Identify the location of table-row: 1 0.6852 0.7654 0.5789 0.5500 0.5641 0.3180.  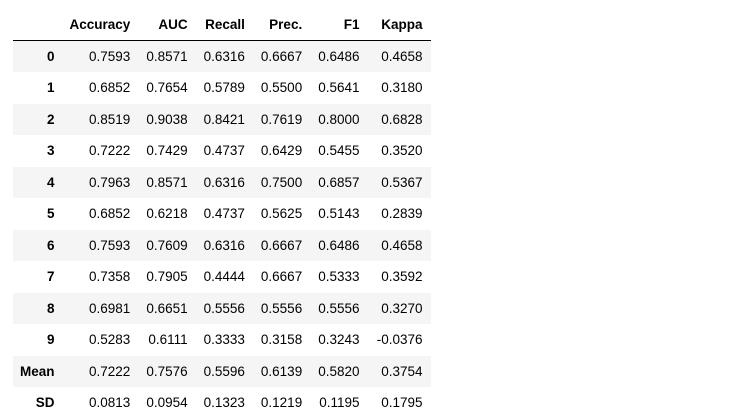
(222, 88).